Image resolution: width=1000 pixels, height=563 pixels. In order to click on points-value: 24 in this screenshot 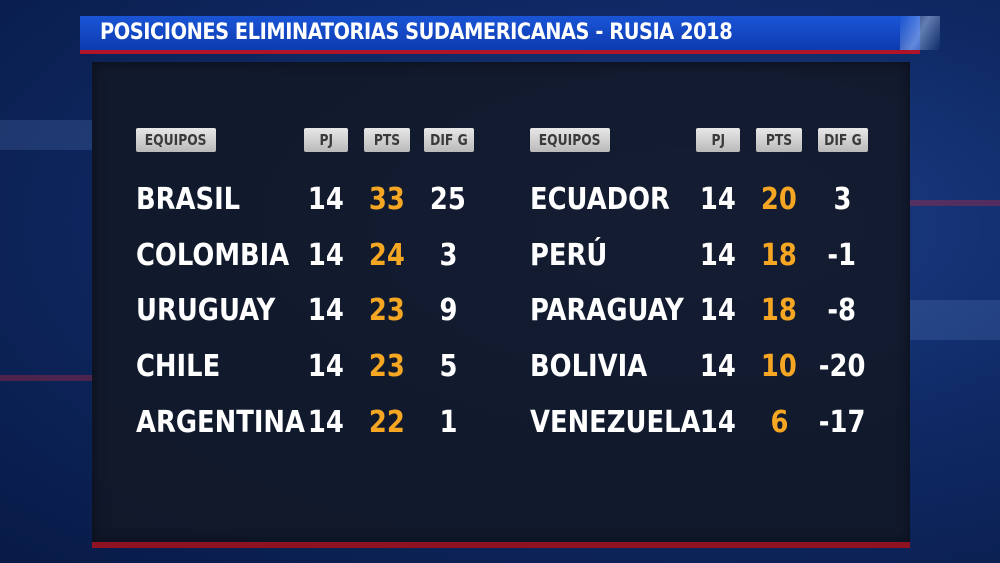, I will do `click(387, 255)`.